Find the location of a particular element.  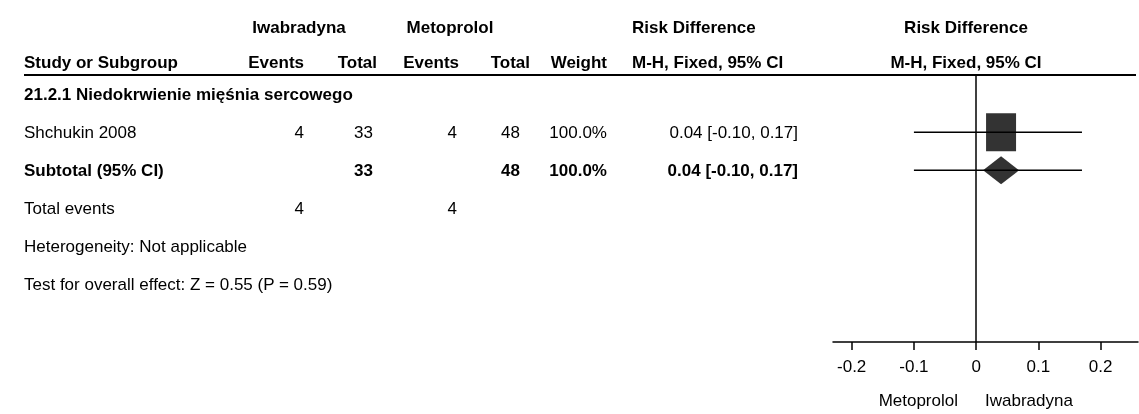

x-tick-label: 0 is located at coordinates (976, 366).